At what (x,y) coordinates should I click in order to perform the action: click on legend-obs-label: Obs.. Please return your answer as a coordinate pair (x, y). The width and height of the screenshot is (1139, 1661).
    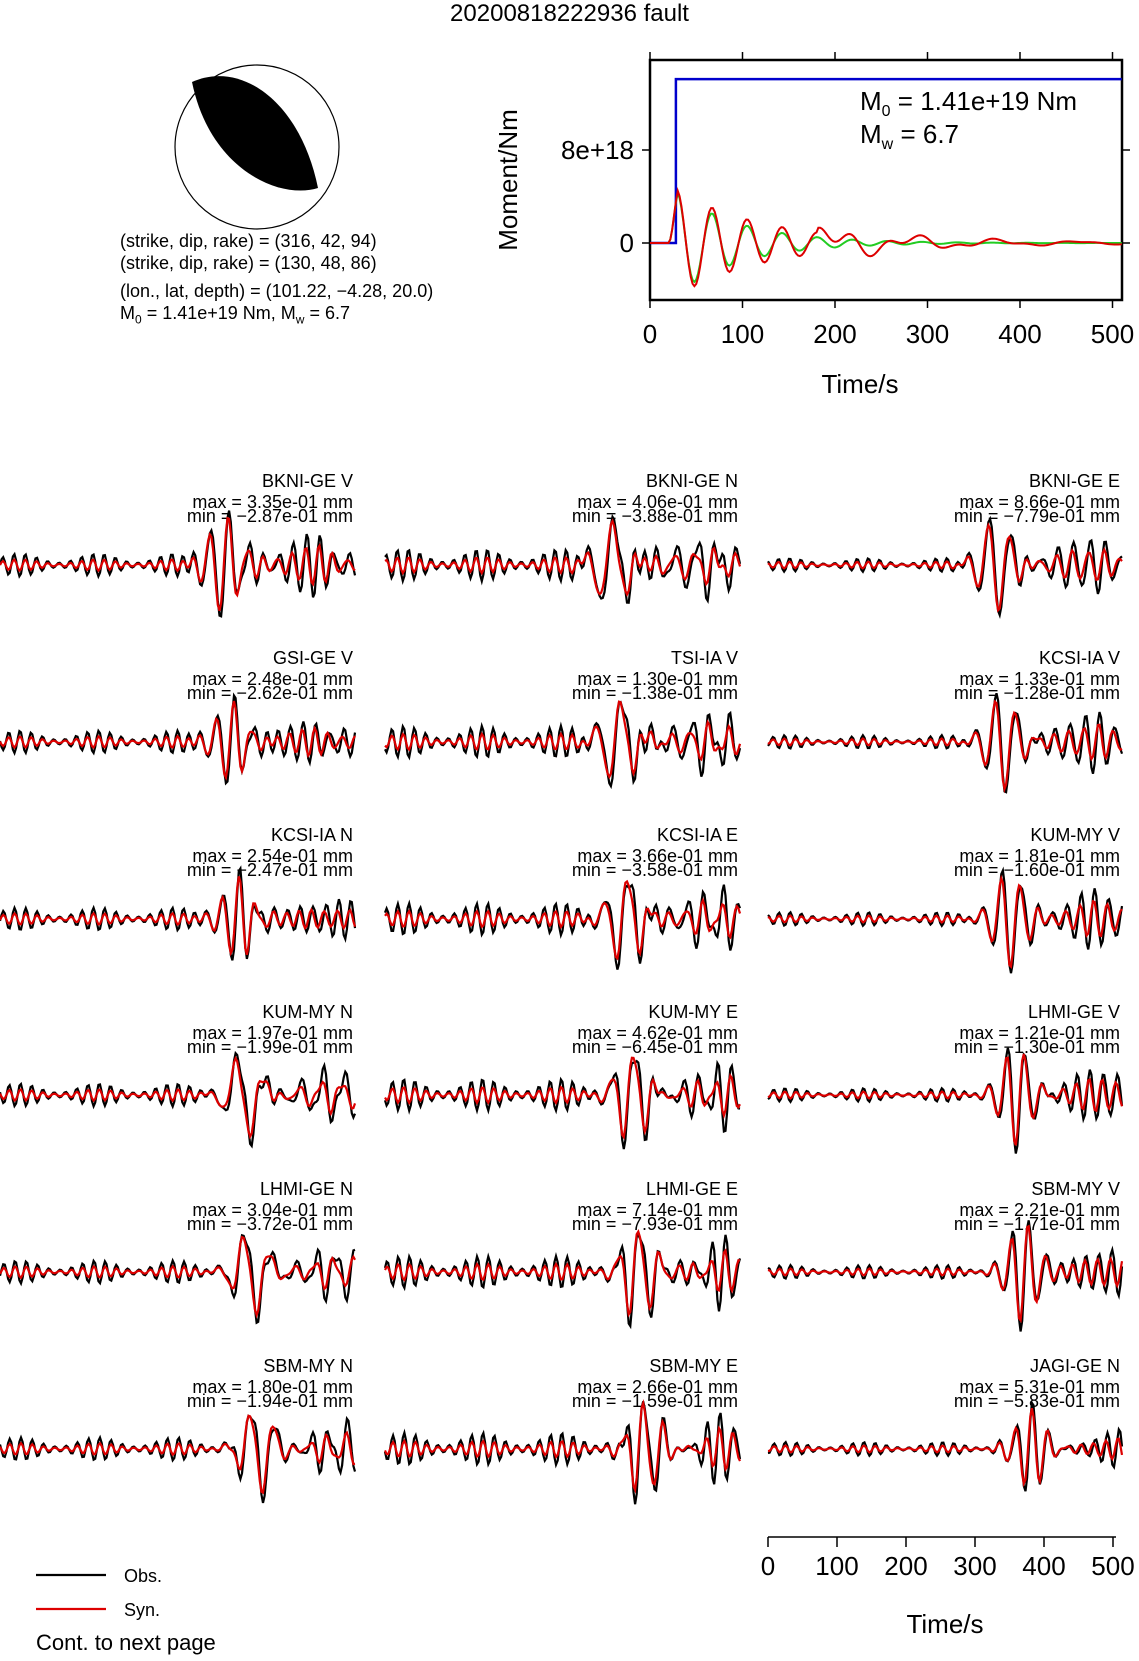
    Looking at the image, I should click on (143, 1576).